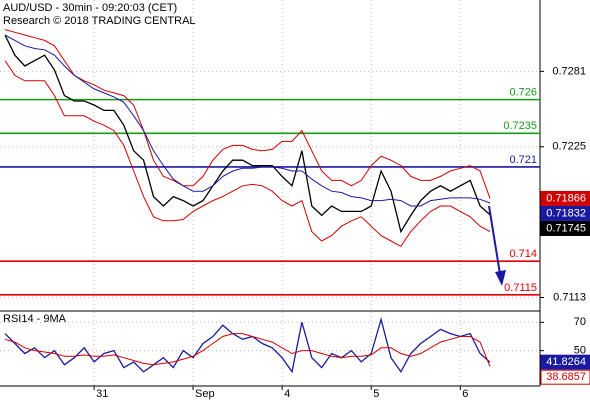 The image size is (590, 400). What do you see at coordinates (523, 254) in the screenshot?
I see `level-label: 0.714` at bounding box center [523, 254].